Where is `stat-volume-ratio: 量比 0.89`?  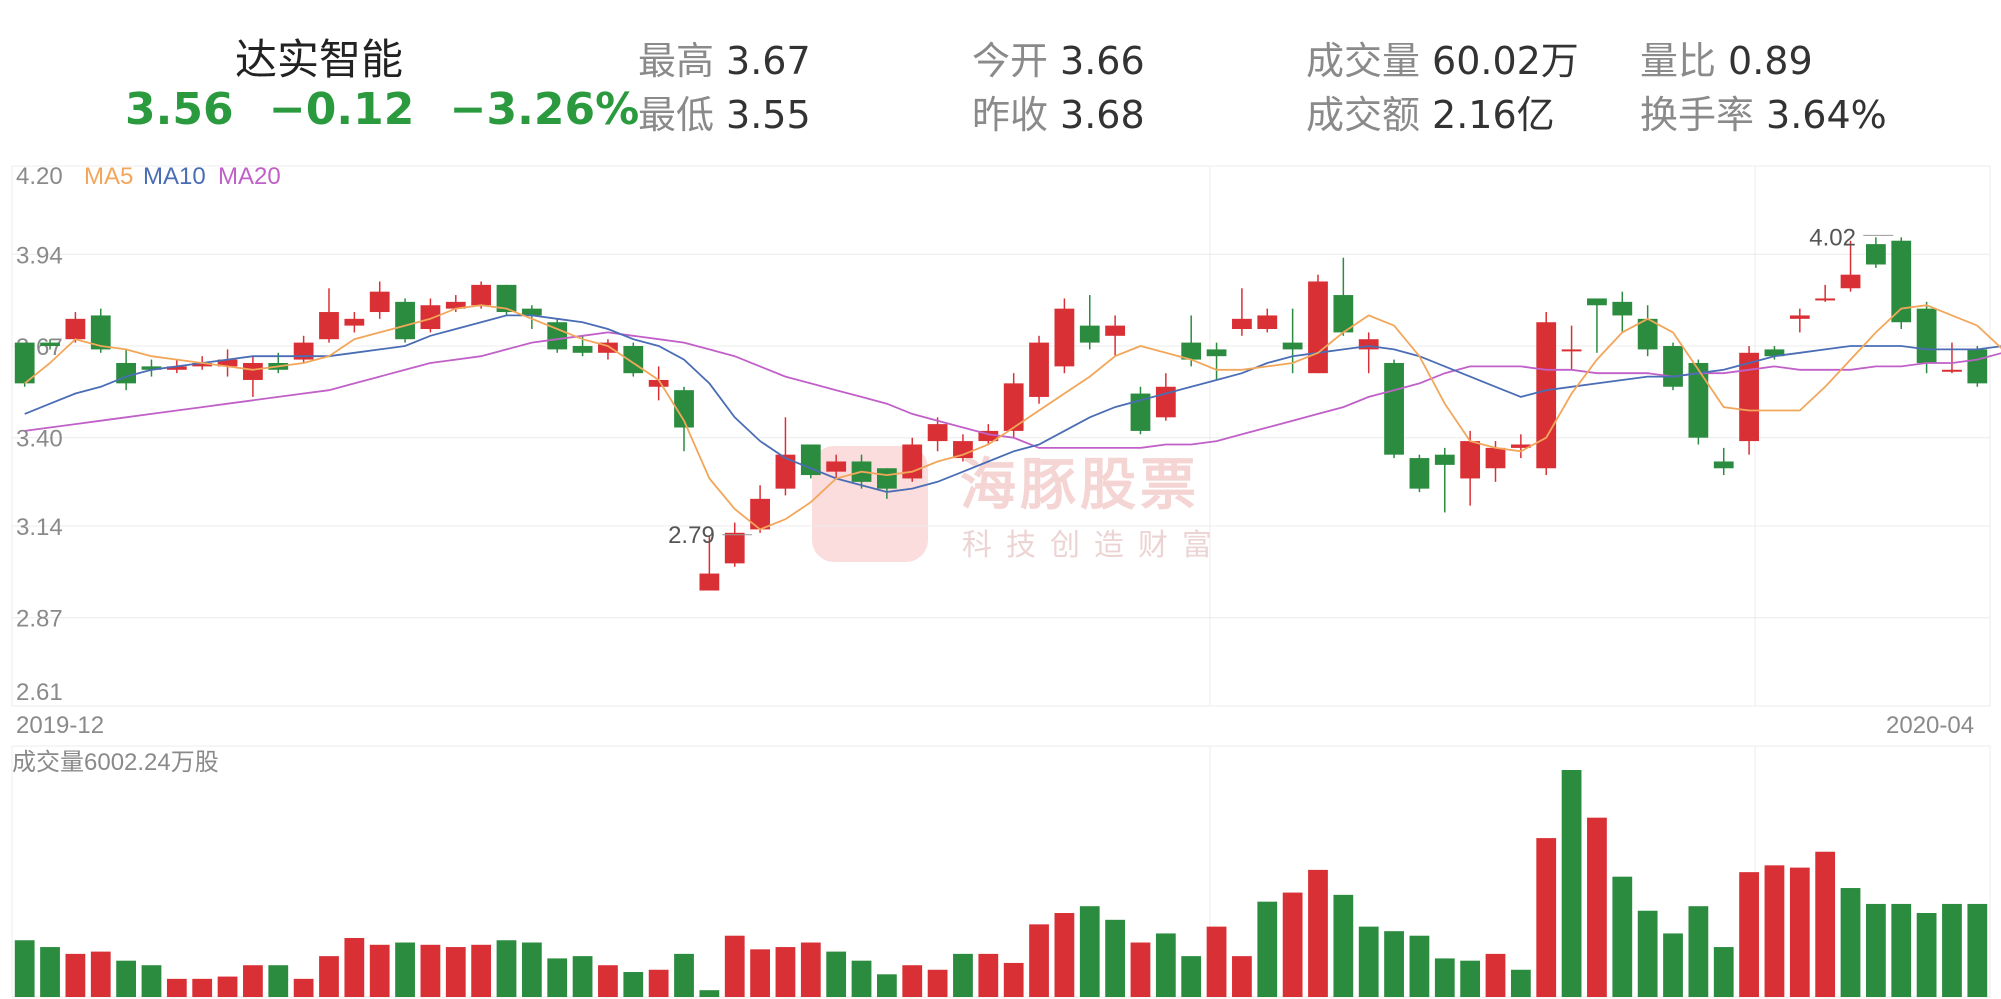
stat-volume-ratio: 量比 0.89 is located at coordinates (1726, 61).